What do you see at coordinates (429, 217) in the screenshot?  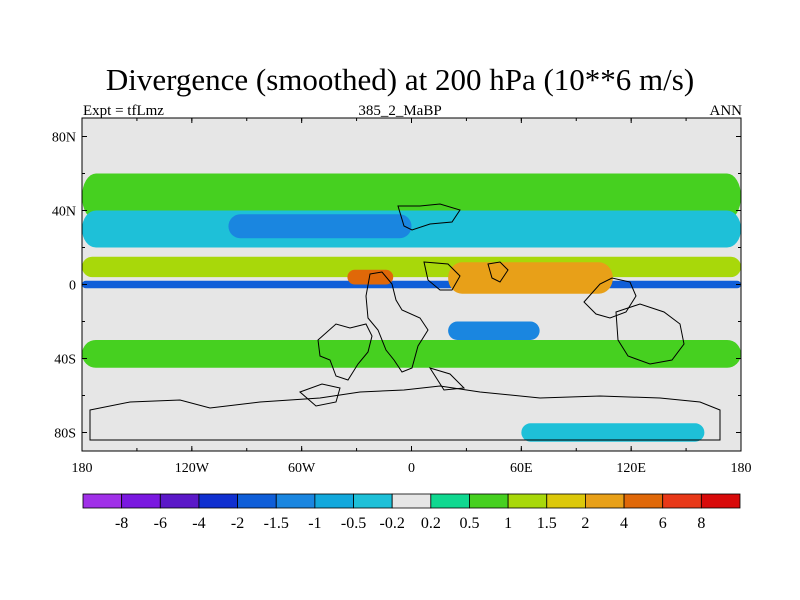 I see `europe-outline` at bounding box center [429, 217].